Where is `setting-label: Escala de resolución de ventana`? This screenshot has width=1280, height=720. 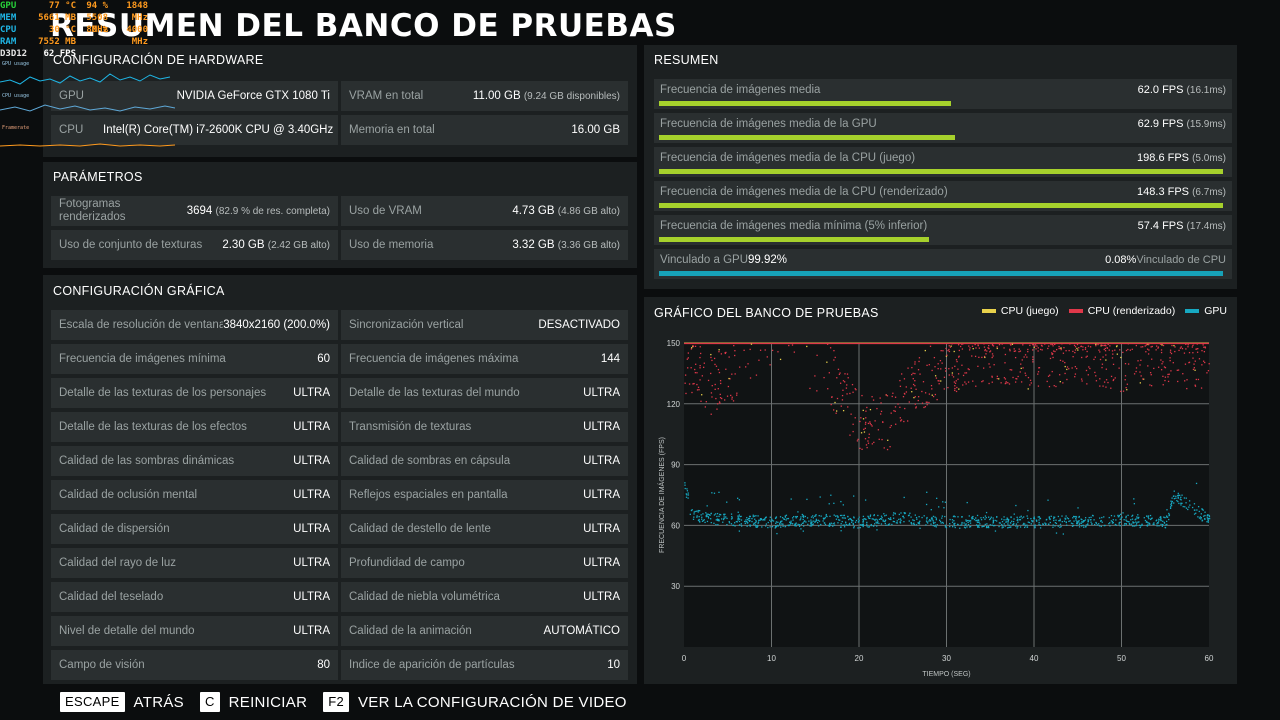
setting-label: Escala de resolución de ventana is located at coordinates (141, 325).